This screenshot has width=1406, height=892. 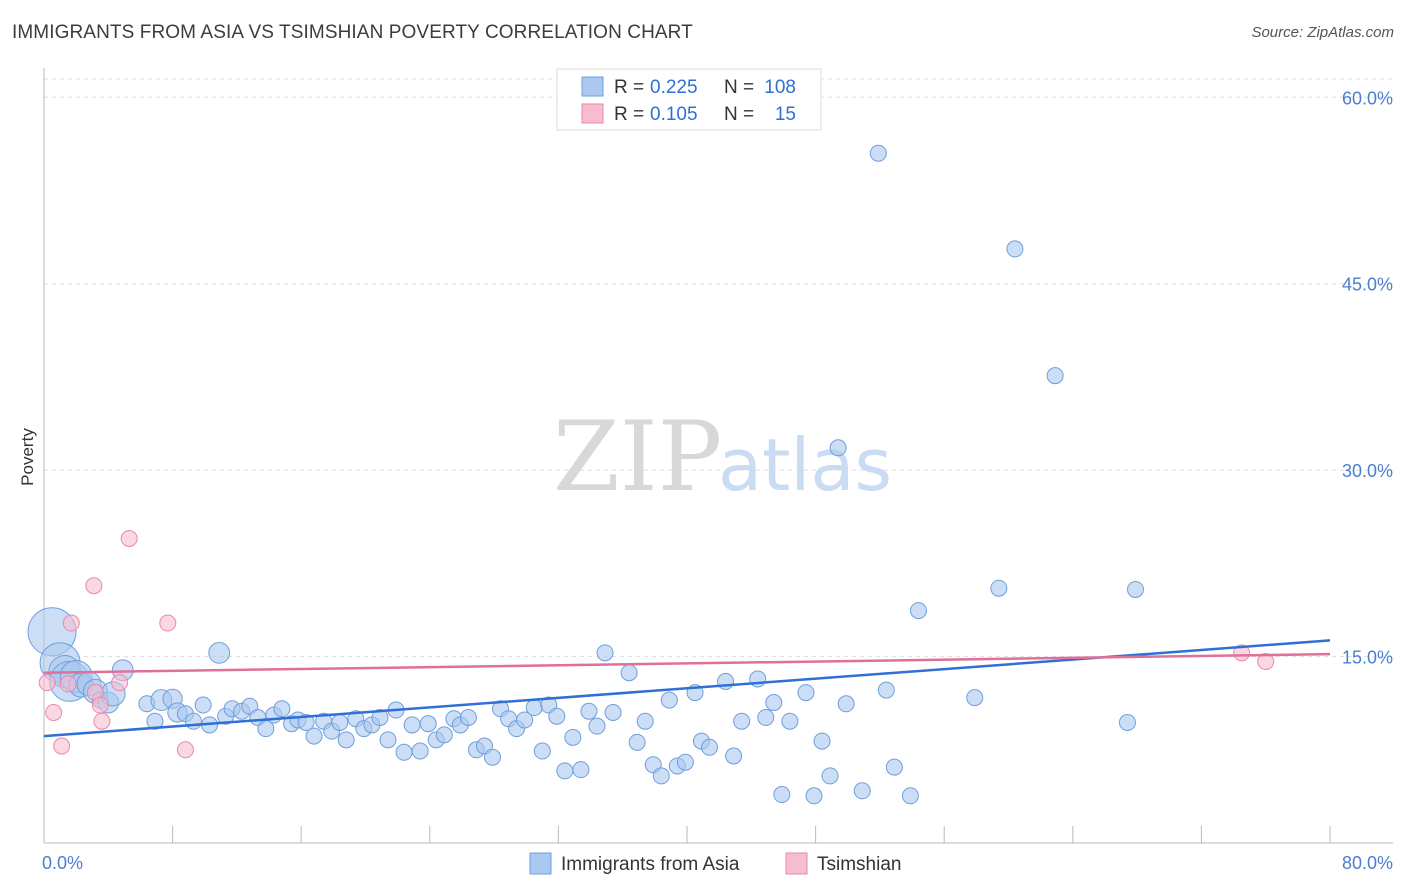 I want to click on trend-lines, so click(x=687, y=688).